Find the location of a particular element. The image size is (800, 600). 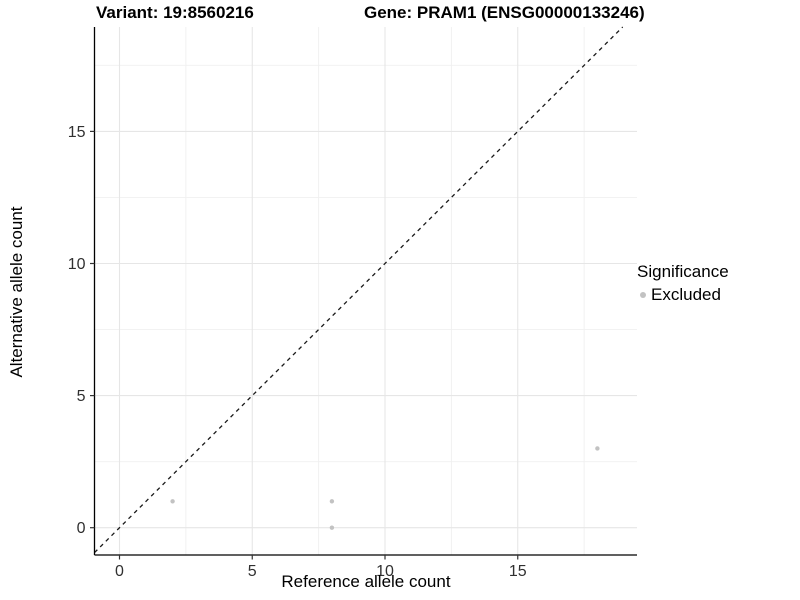

x-tick-label: 0 is located at coordinates (119, 571).